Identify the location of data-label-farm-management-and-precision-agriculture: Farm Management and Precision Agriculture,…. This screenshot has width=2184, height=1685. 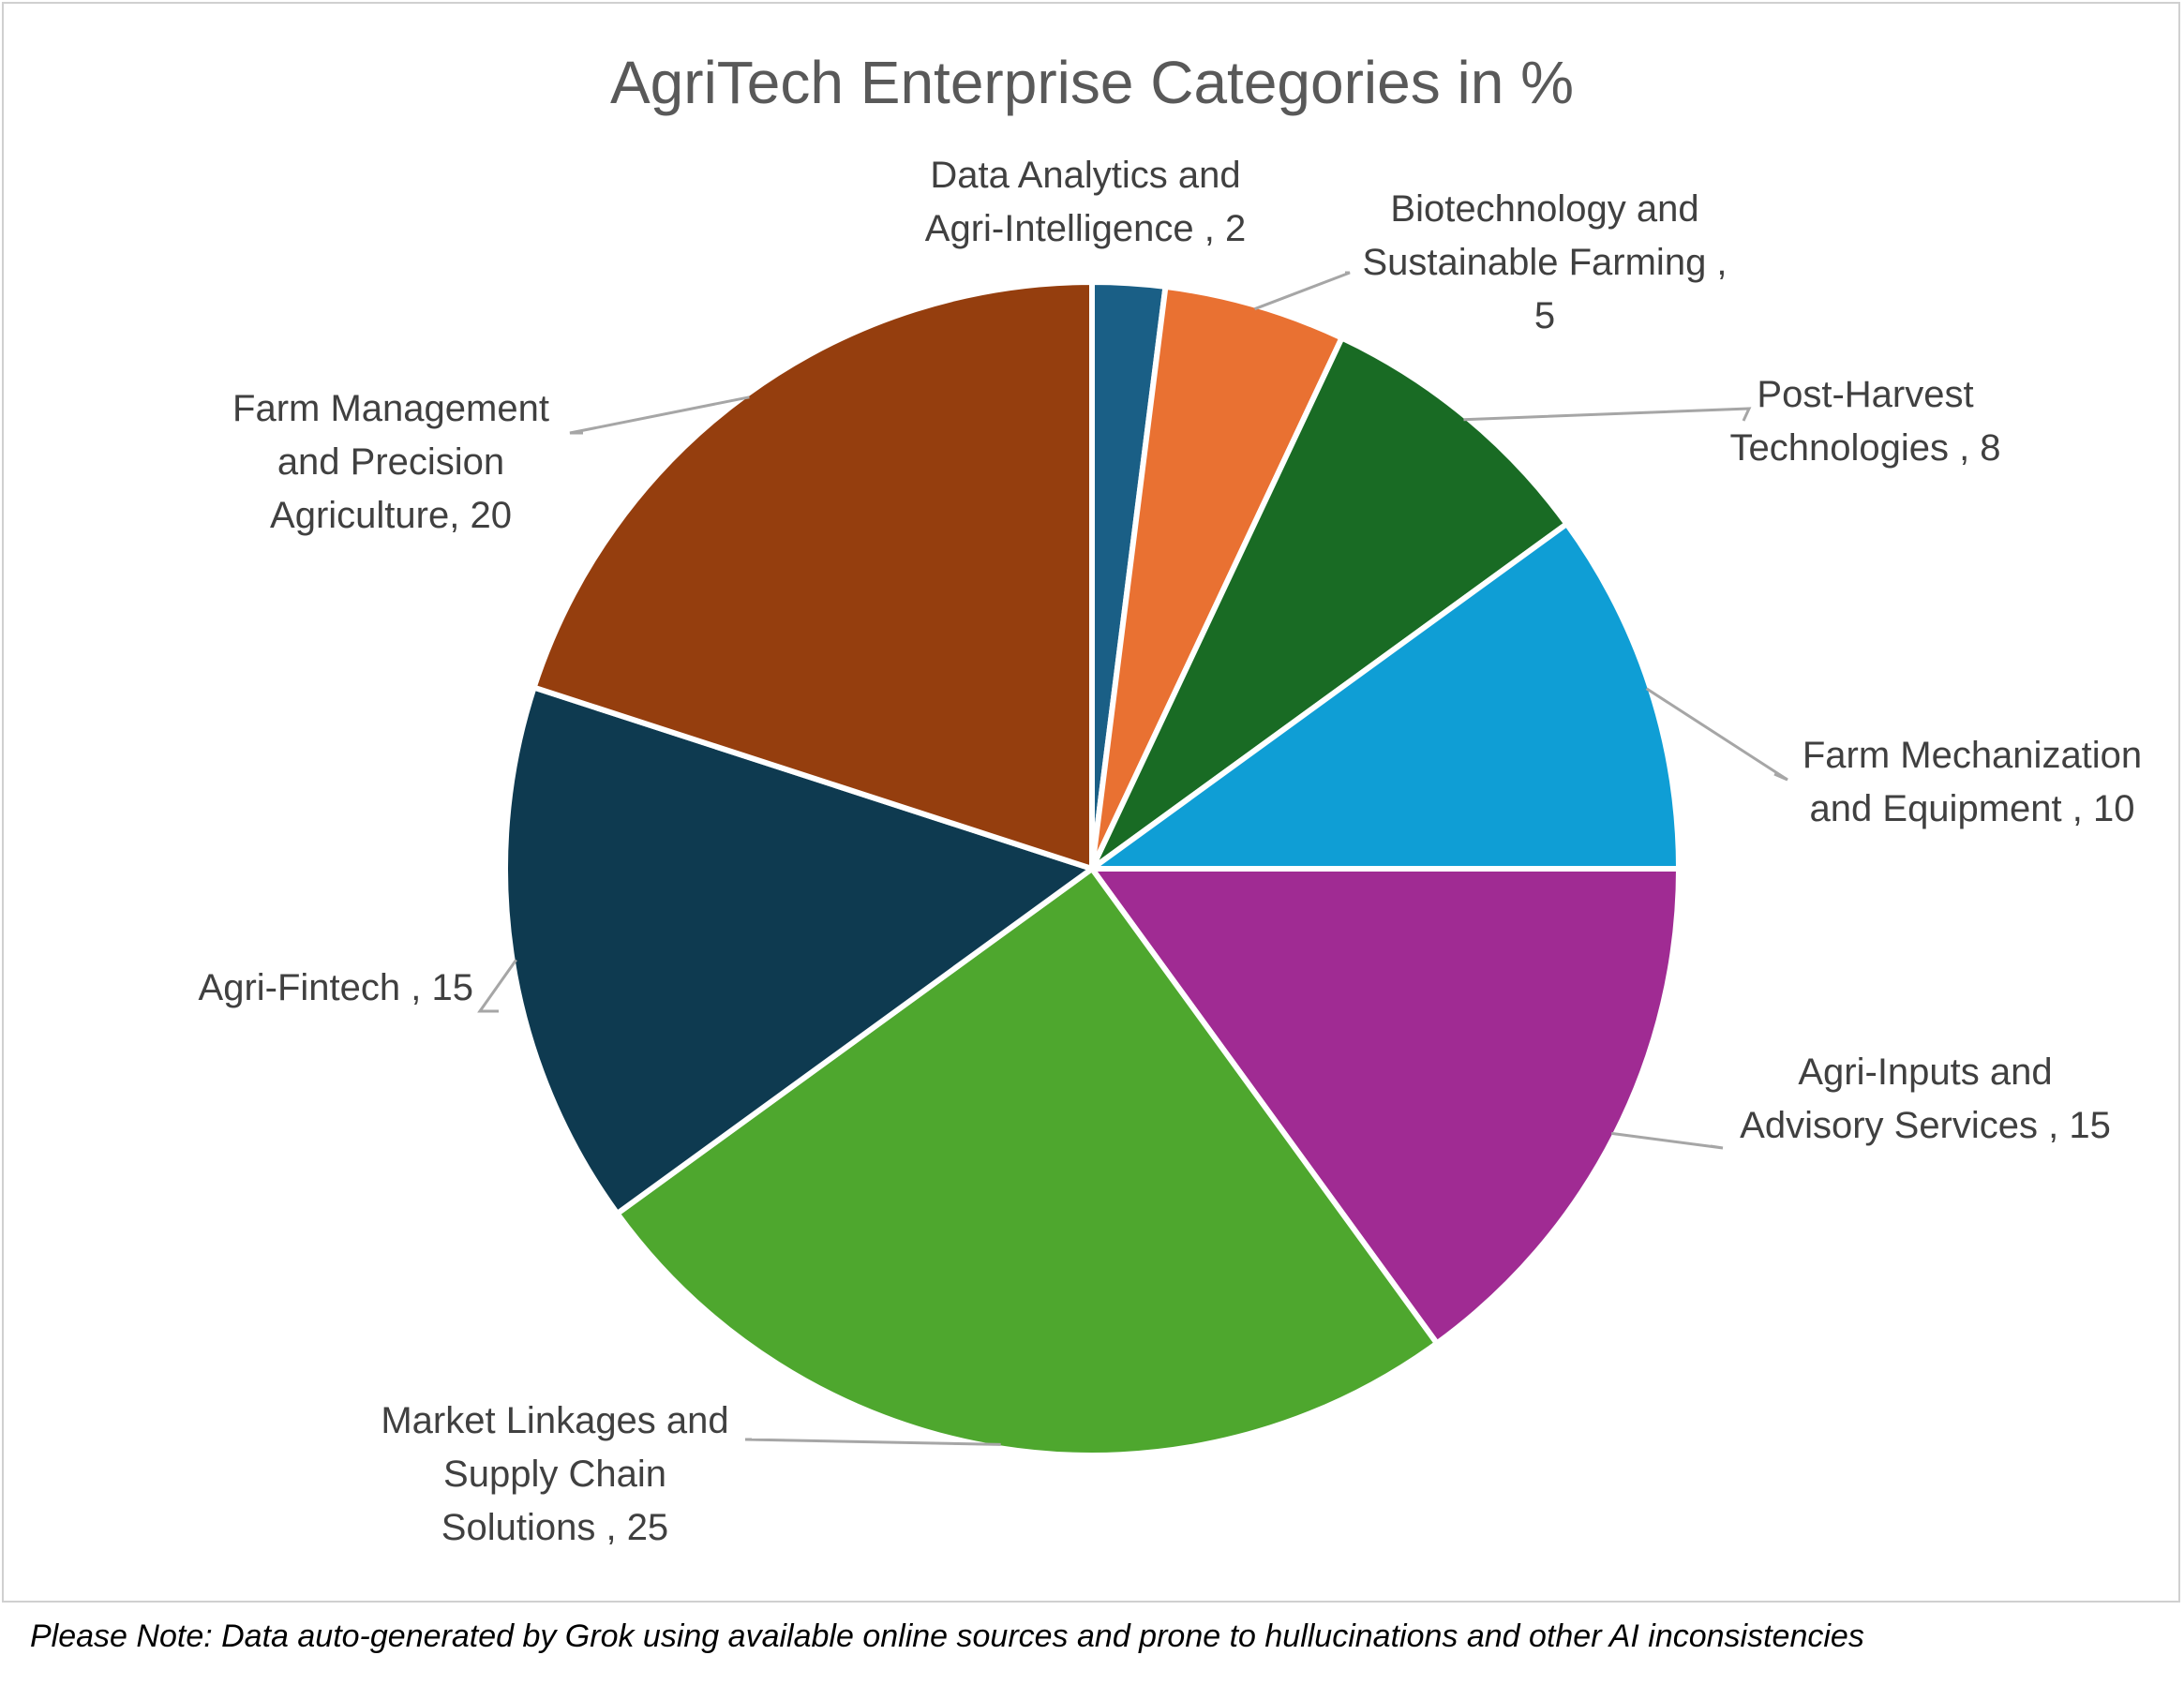
(390, 462).